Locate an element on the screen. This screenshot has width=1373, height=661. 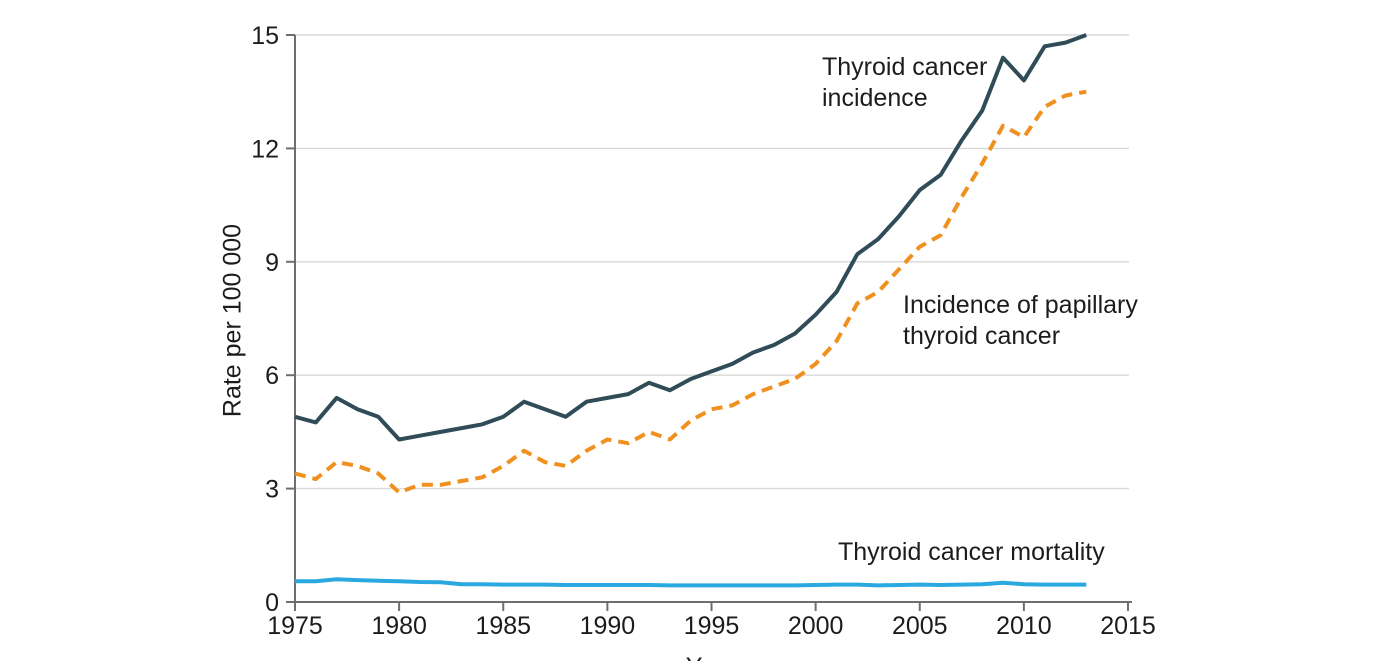
y-tick-label: 15 is located at coordinates (265, 36).